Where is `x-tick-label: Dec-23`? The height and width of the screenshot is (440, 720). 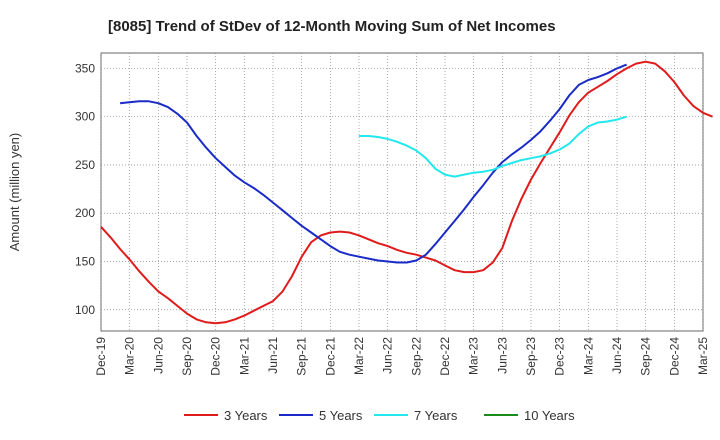
x-tick-label: Dec-23 is located at coordinates (560, 356).